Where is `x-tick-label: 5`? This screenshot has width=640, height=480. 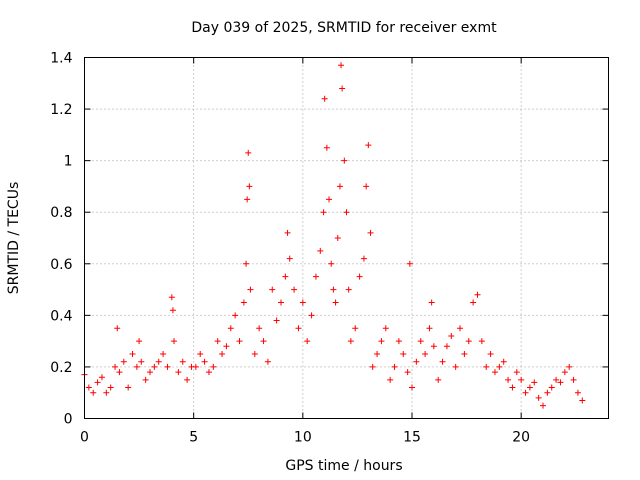
x-tick-label: 5 is located at coordinates (193, 438).